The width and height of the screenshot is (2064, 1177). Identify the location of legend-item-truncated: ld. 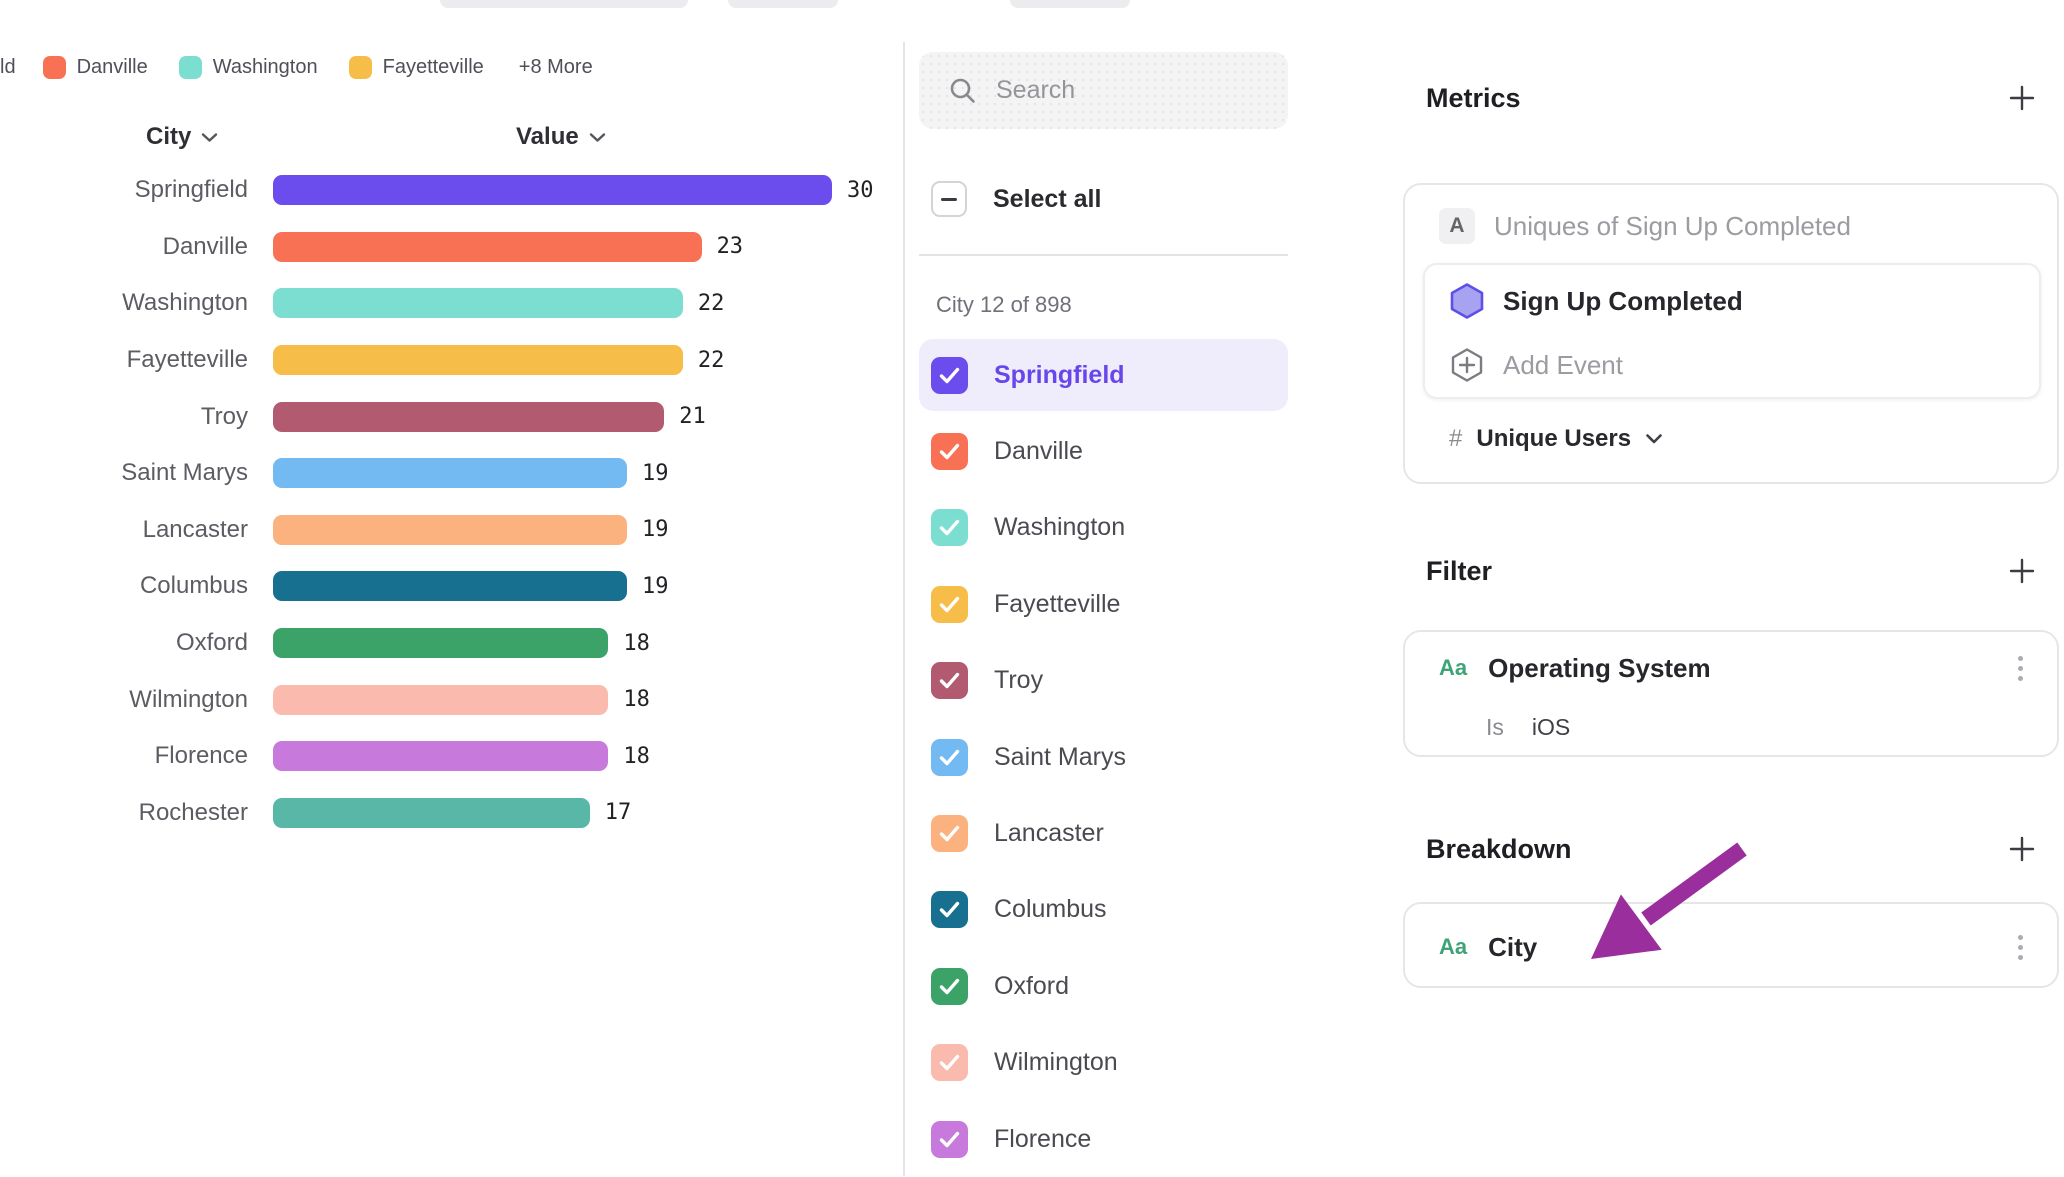
(8, 66).